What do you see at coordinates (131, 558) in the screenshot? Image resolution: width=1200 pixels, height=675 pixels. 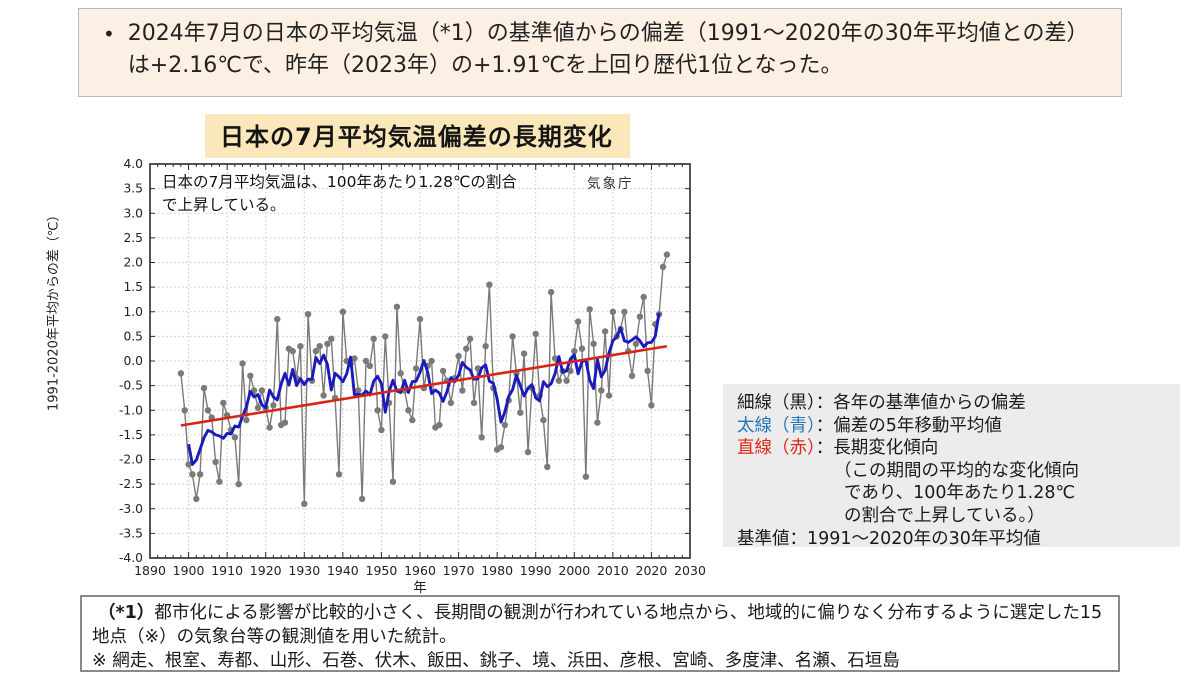 I see `svg-text: -4.0` at bounding box center [131, 558].